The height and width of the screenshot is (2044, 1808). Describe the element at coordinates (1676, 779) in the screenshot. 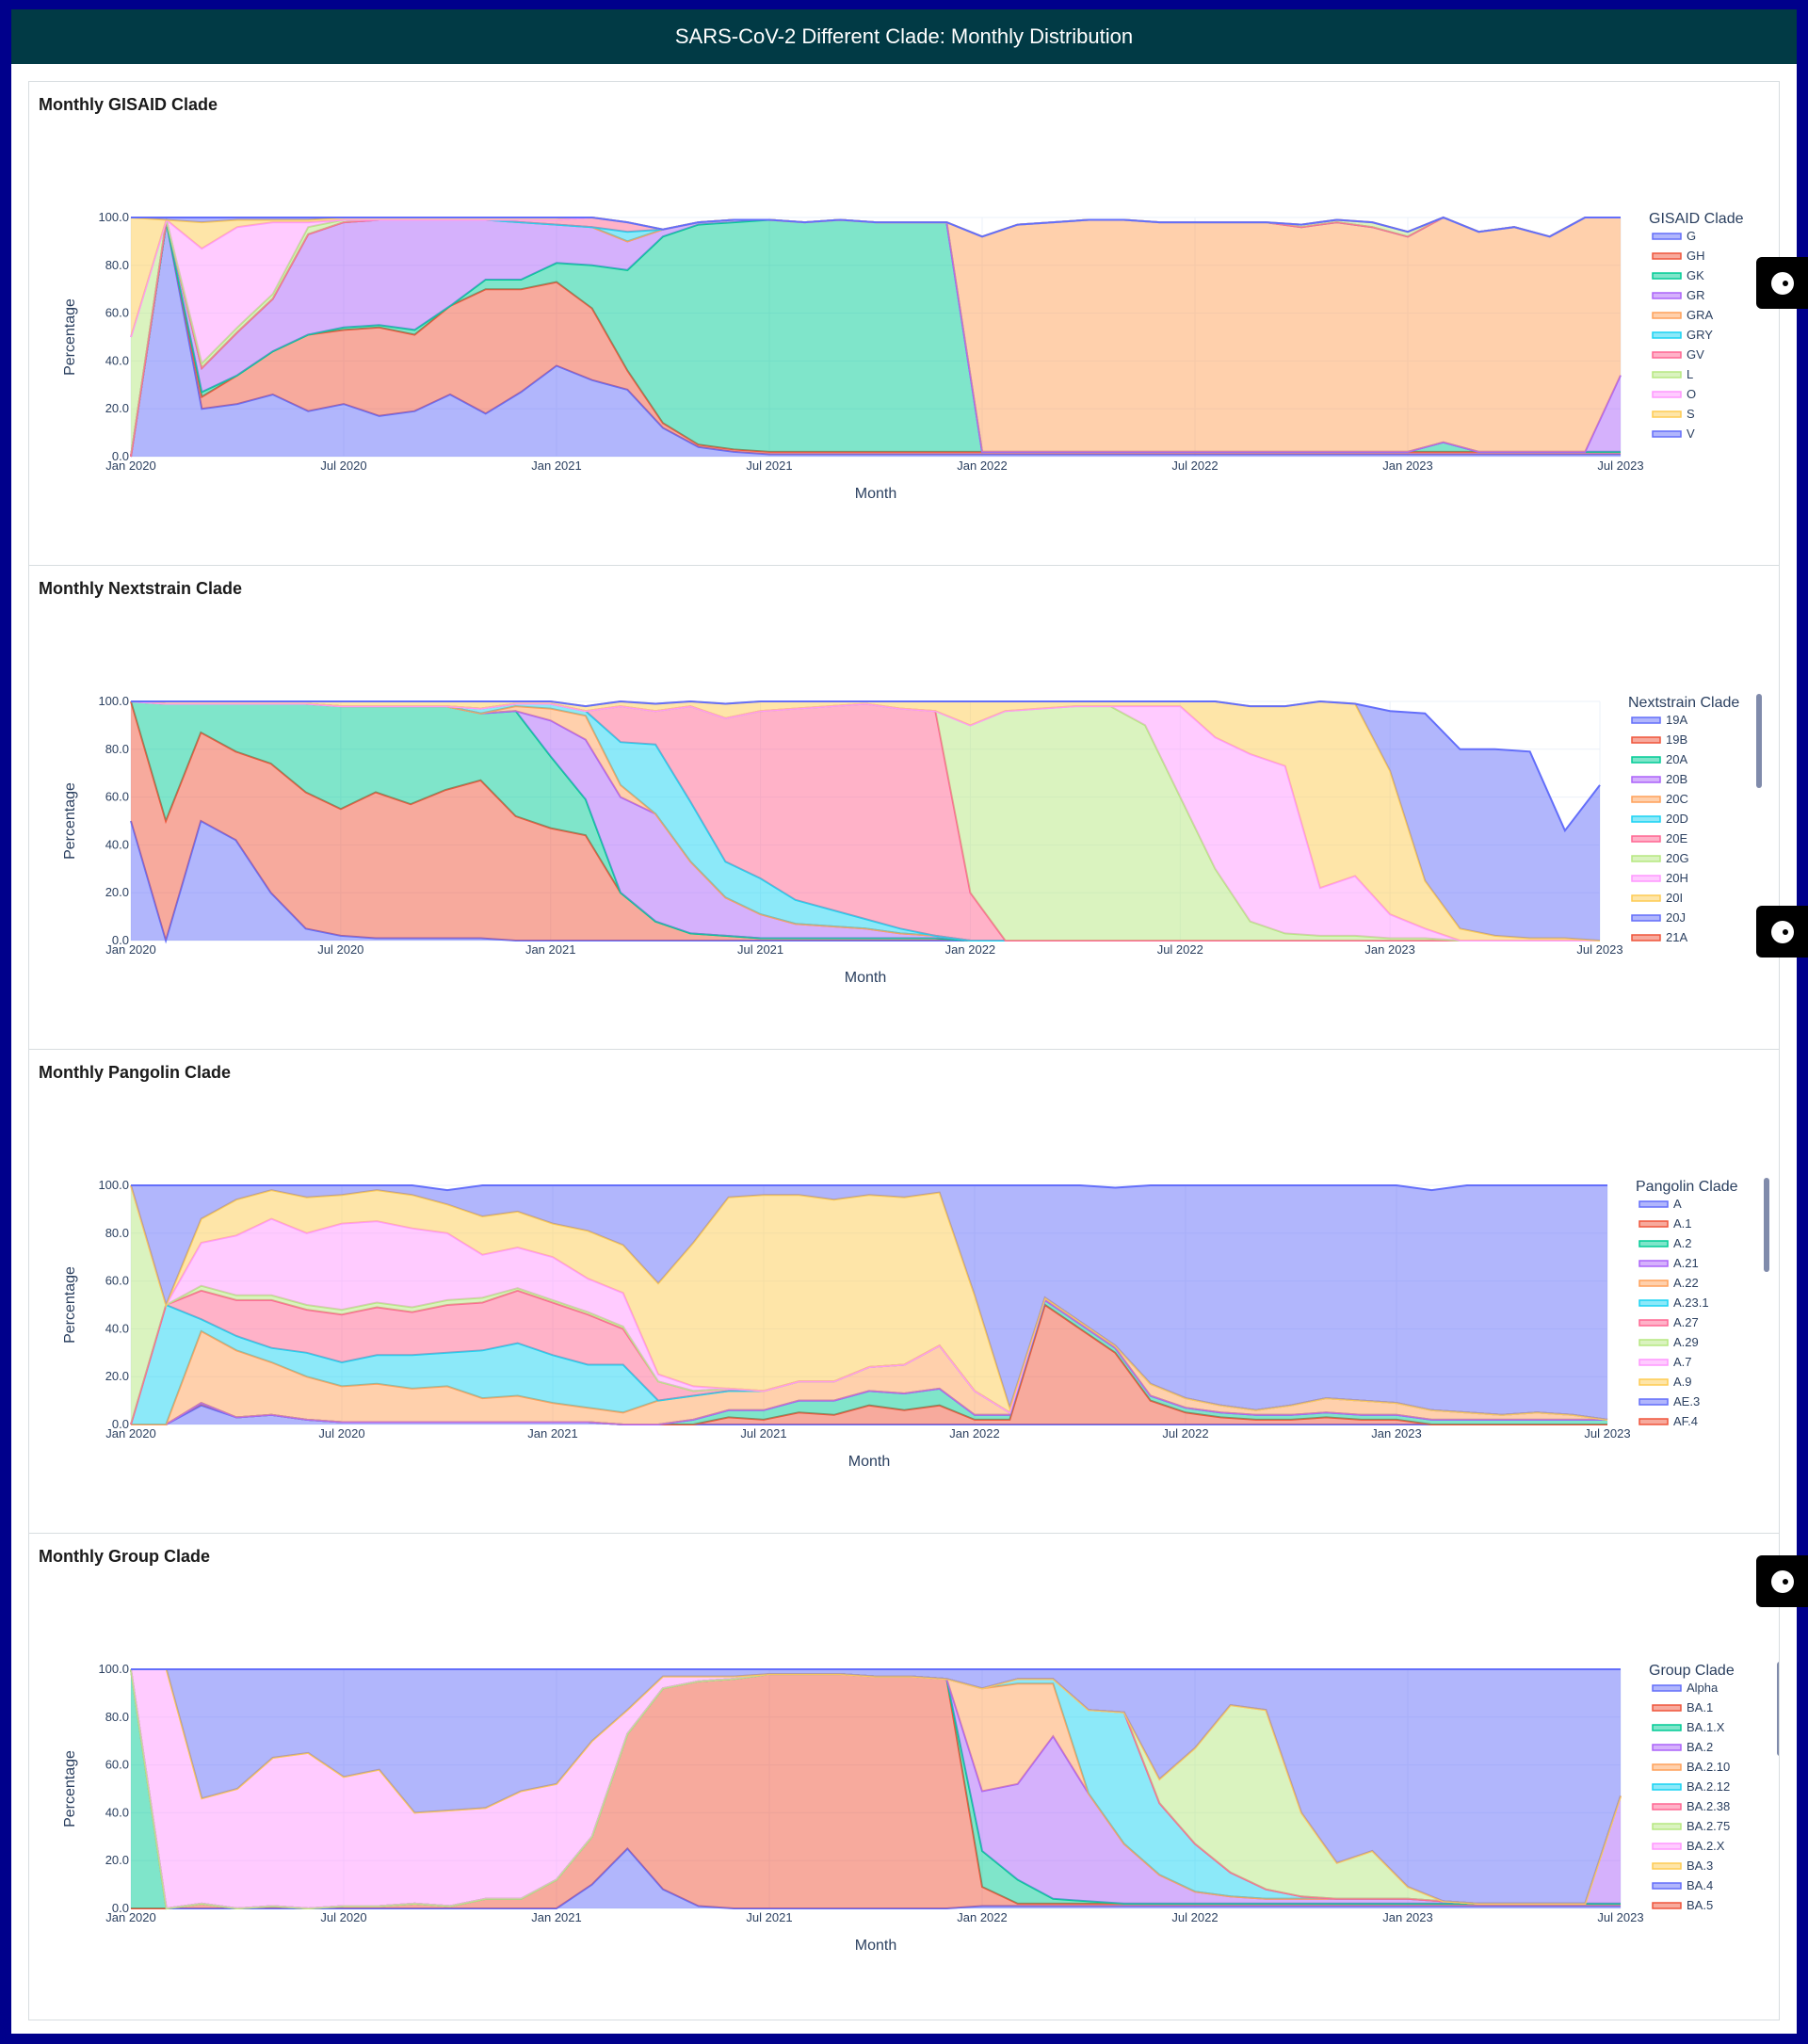

I see `legend-item-label: 20B` at that location.